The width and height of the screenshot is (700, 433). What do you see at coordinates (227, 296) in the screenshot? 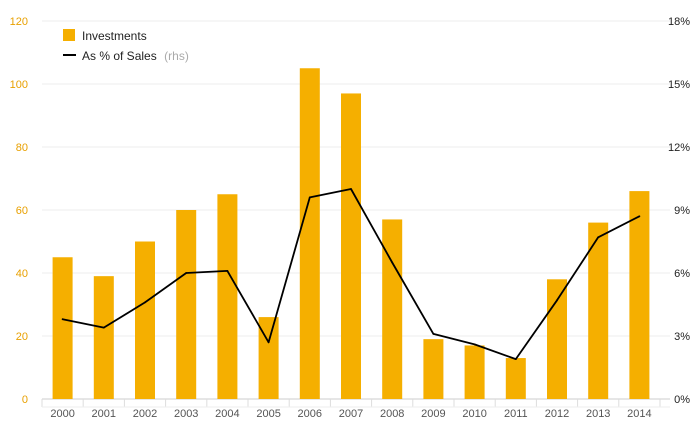
I see `bar-2004` at bounding box center [227, 296].